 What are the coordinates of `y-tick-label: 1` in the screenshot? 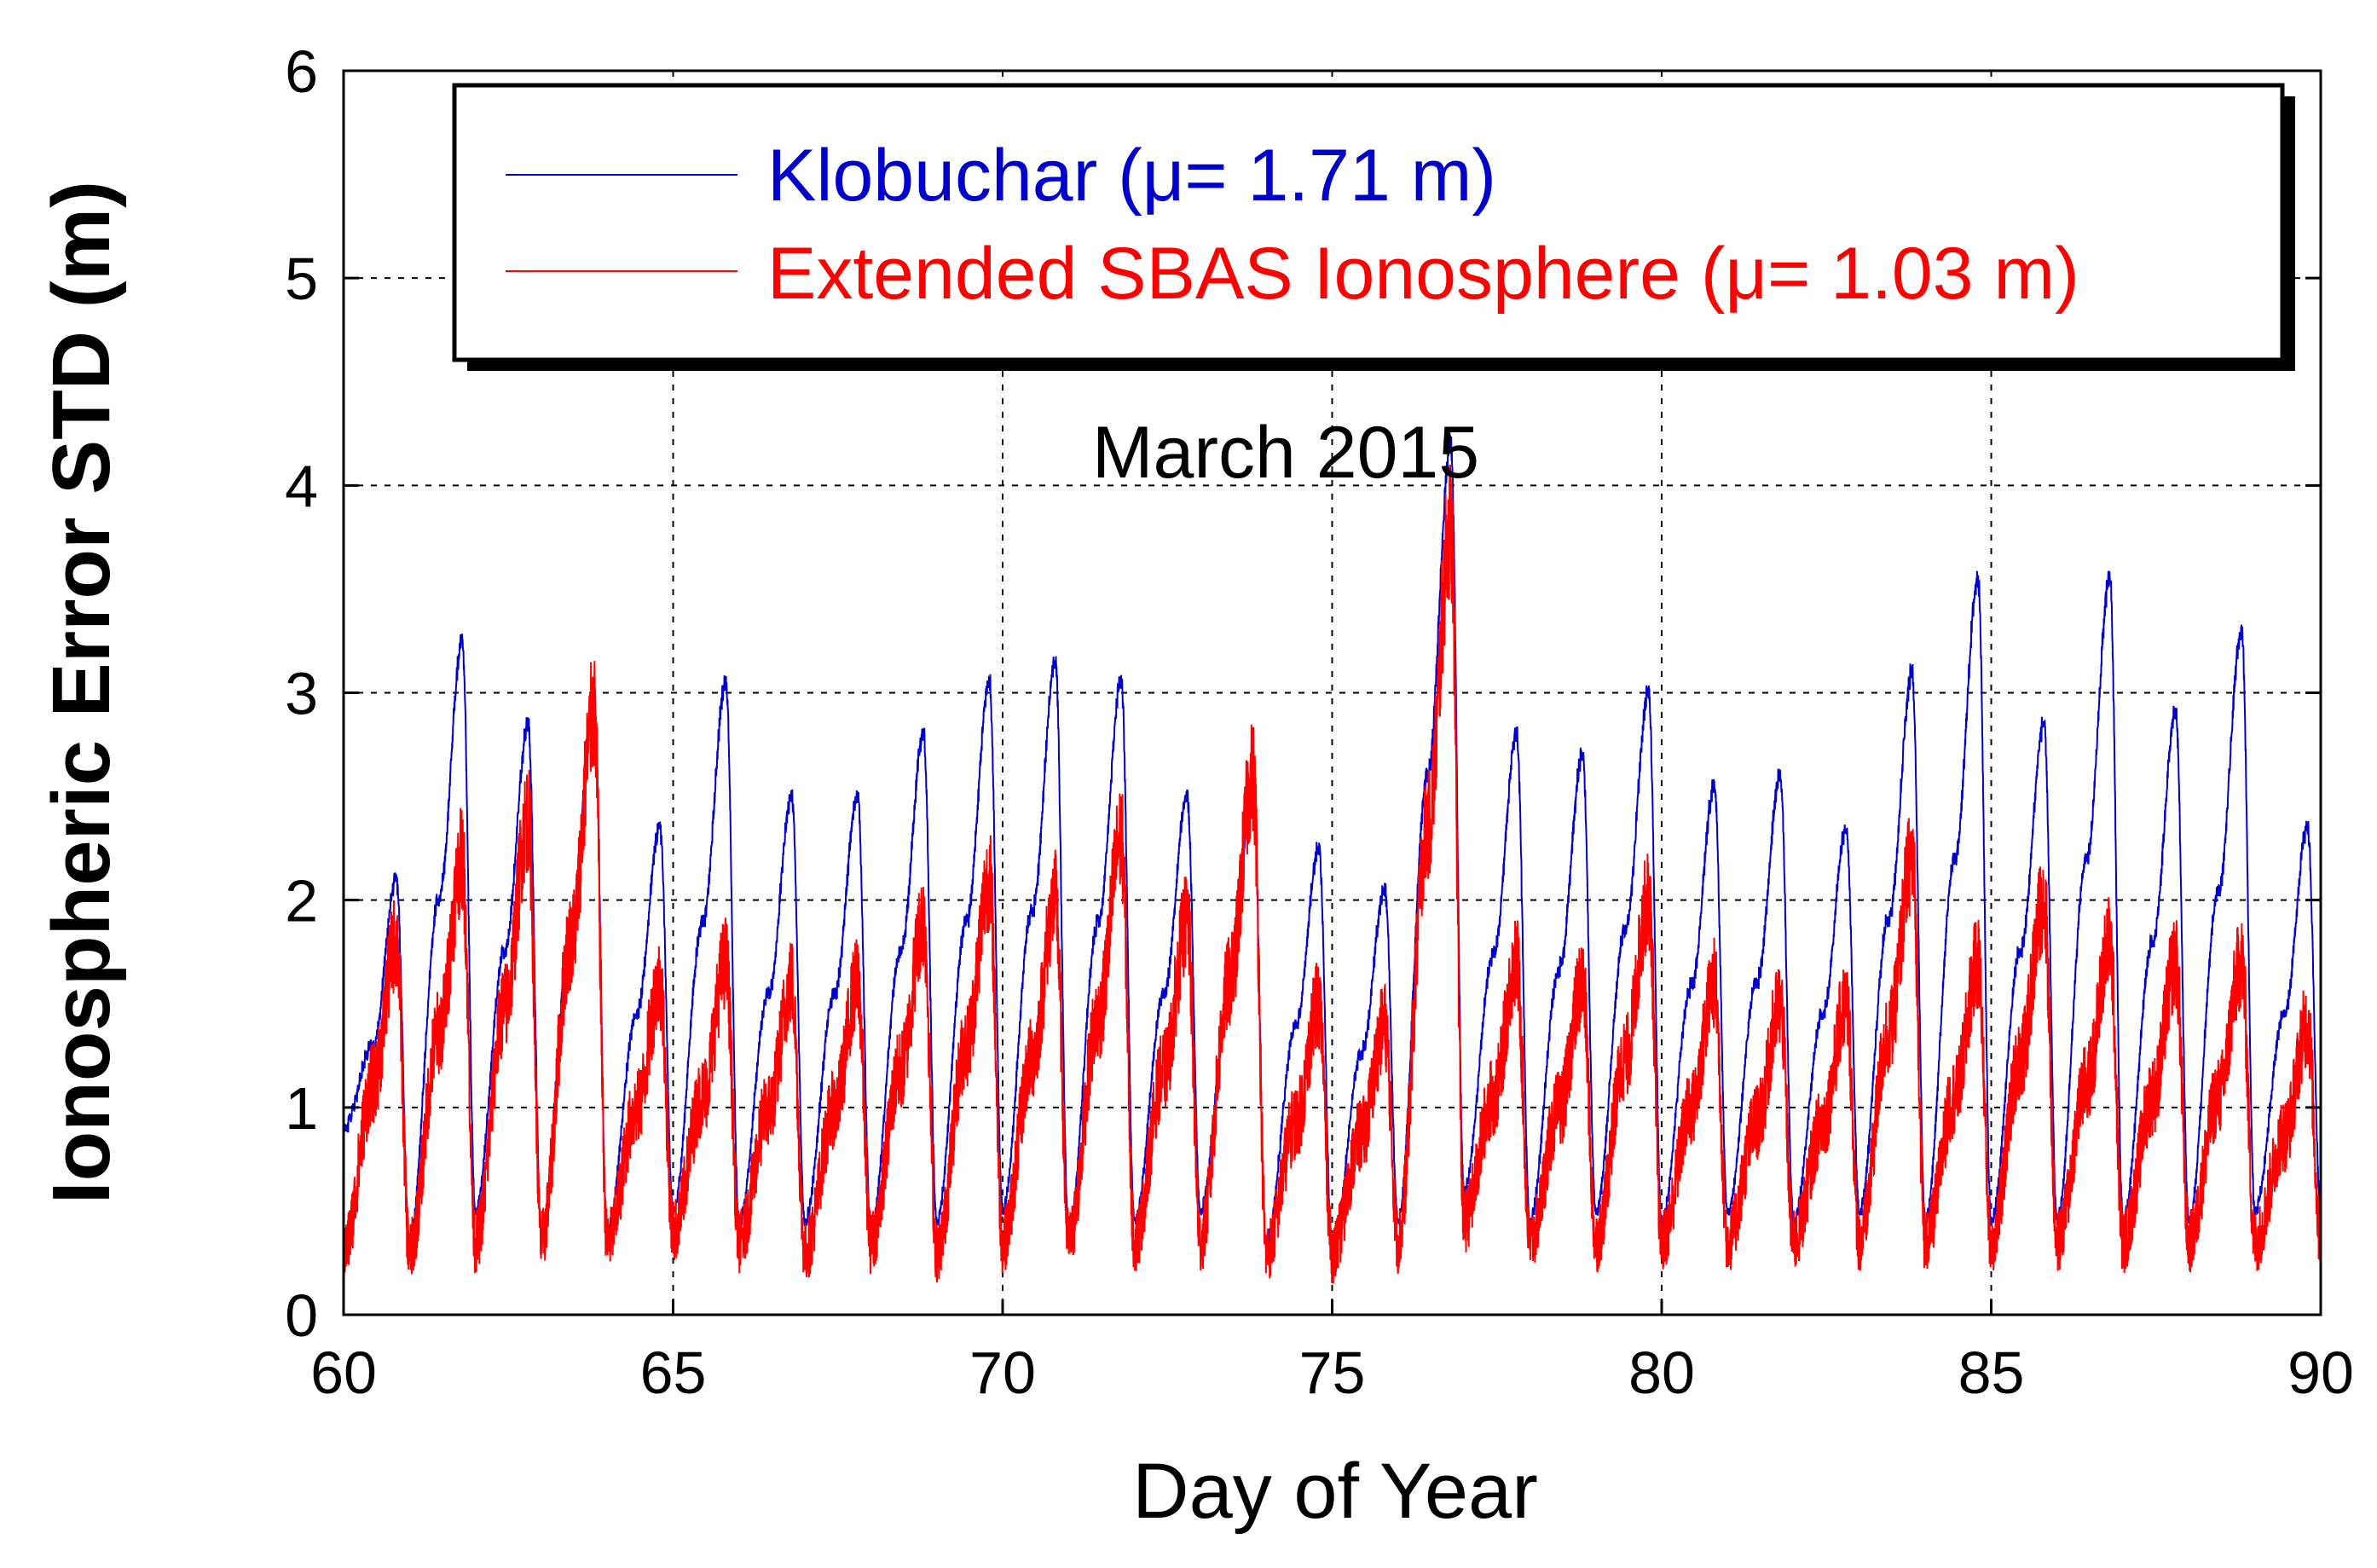 It's located at (301, 1108).